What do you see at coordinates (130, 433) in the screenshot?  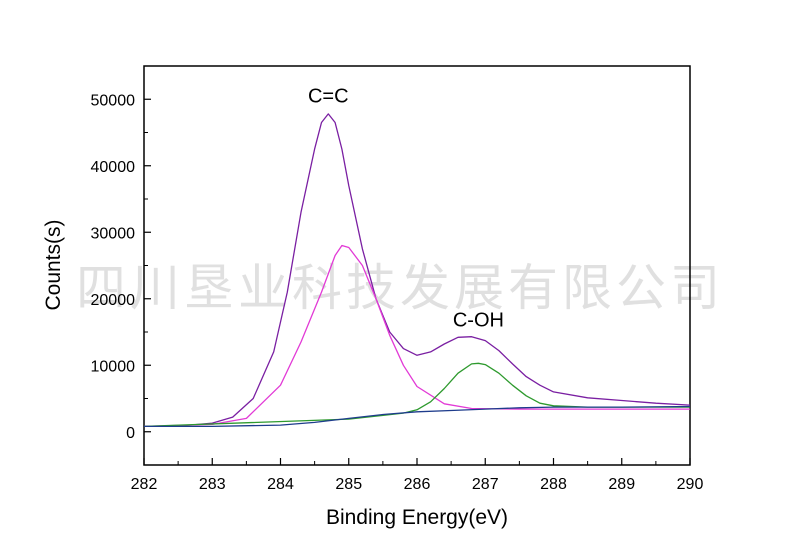 I see `y-tick-label: 0` at bounding box center [130, 433].